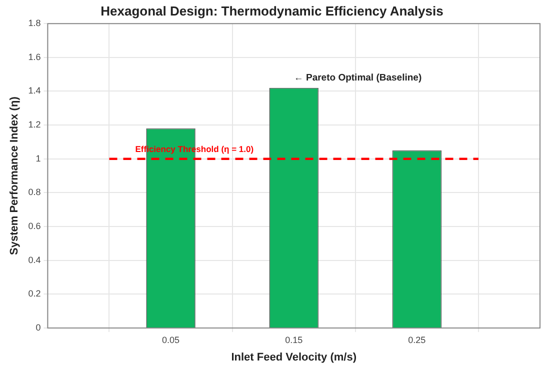 The width and height of the screenshot is (550, 370). What do you see at coordinates (34, 125) in the screenshot?
I see `y-tick-label: 1.2` at bounding box center [34, 125].